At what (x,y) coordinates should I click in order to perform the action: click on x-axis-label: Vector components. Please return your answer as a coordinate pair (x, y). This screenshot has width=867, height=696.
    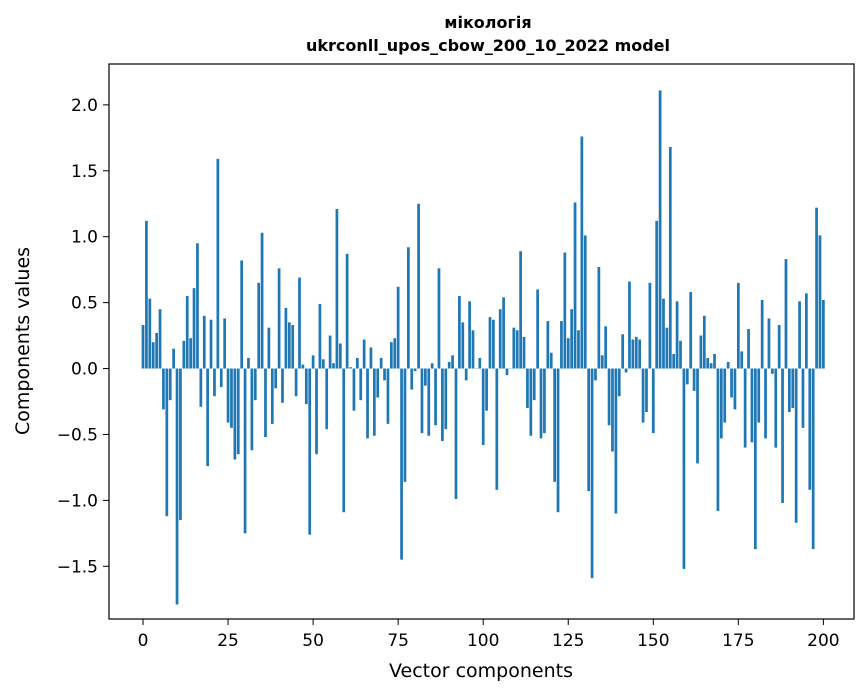
    Looking at the image, I should click on (481, 671).